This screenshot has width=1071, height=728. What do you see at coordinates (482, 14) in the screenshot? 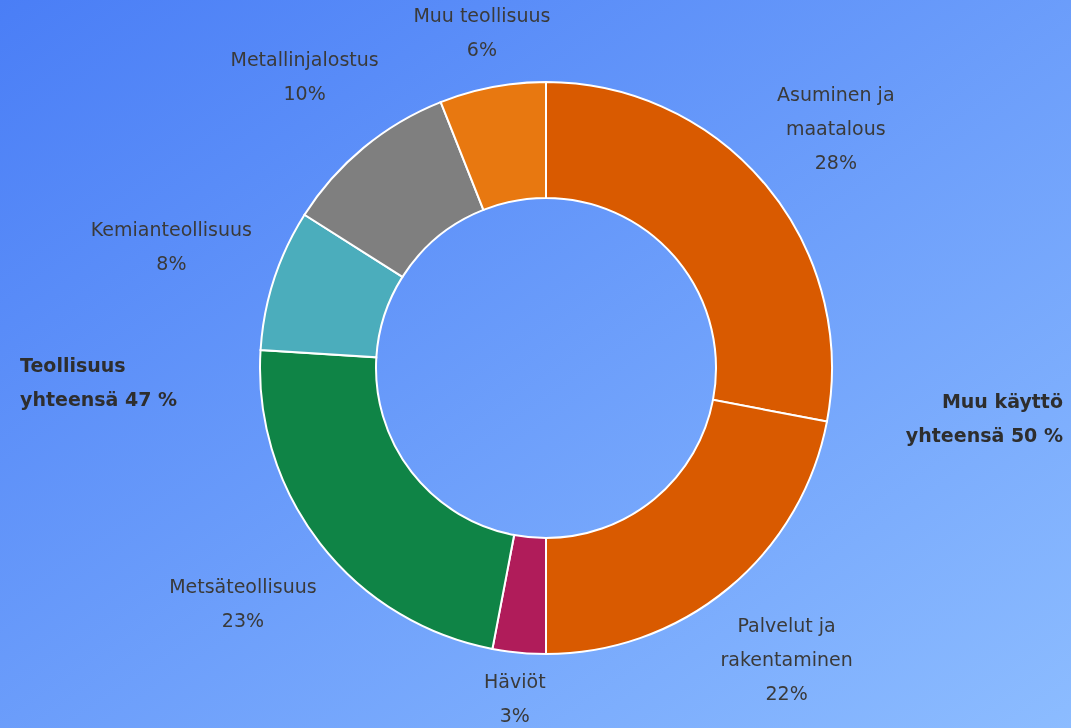
I see `slice-label: Muu teollisuus` at bounding box center [482, 14].